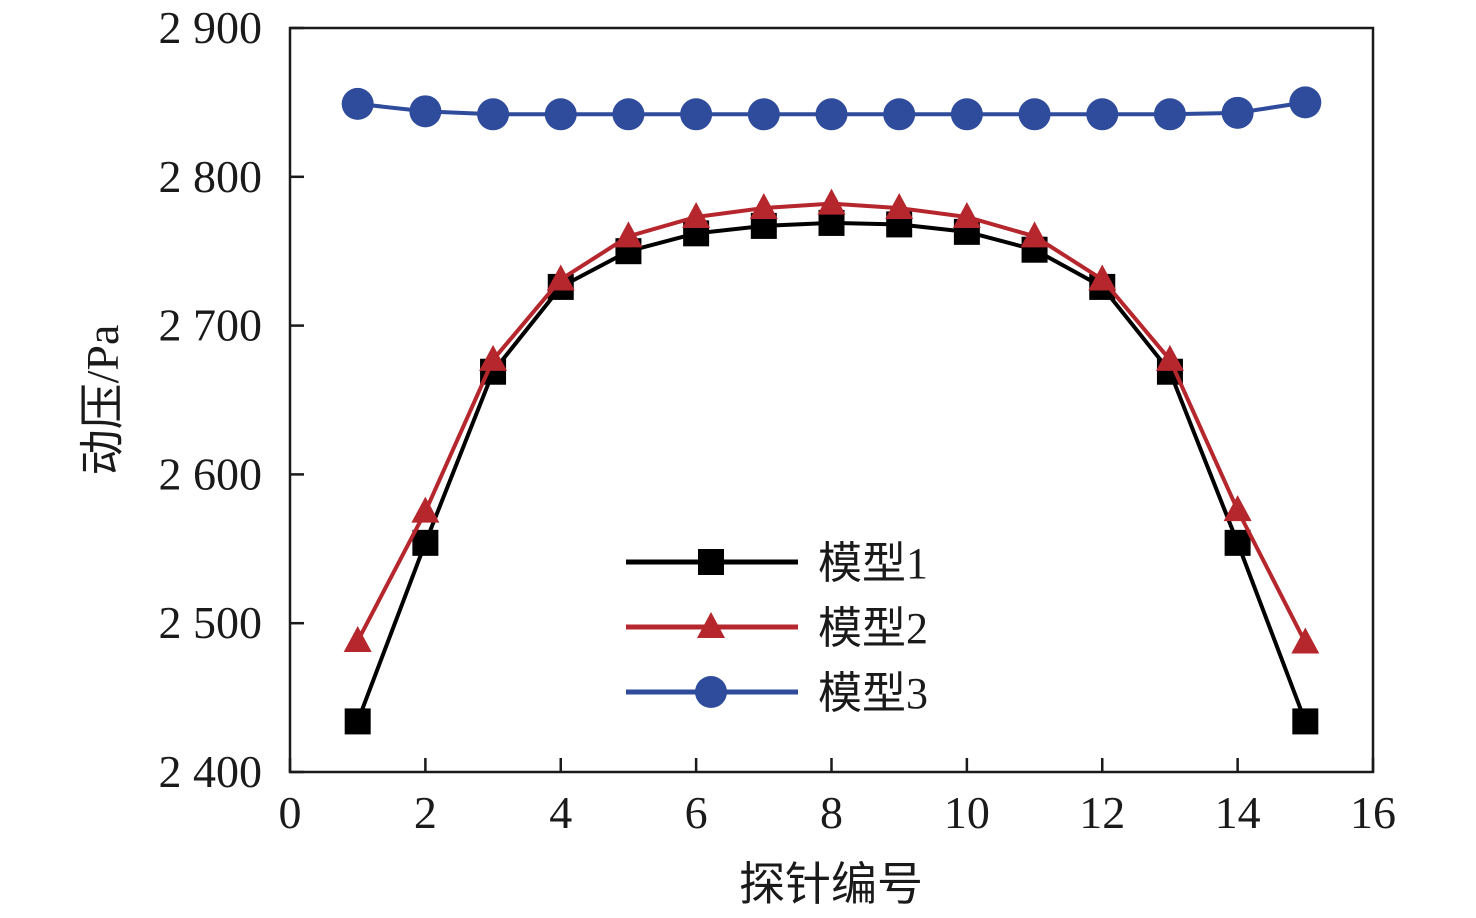 This screenshot has width=1476, height=918. I want to click on legend-label: 模型2, so click(873, 628).